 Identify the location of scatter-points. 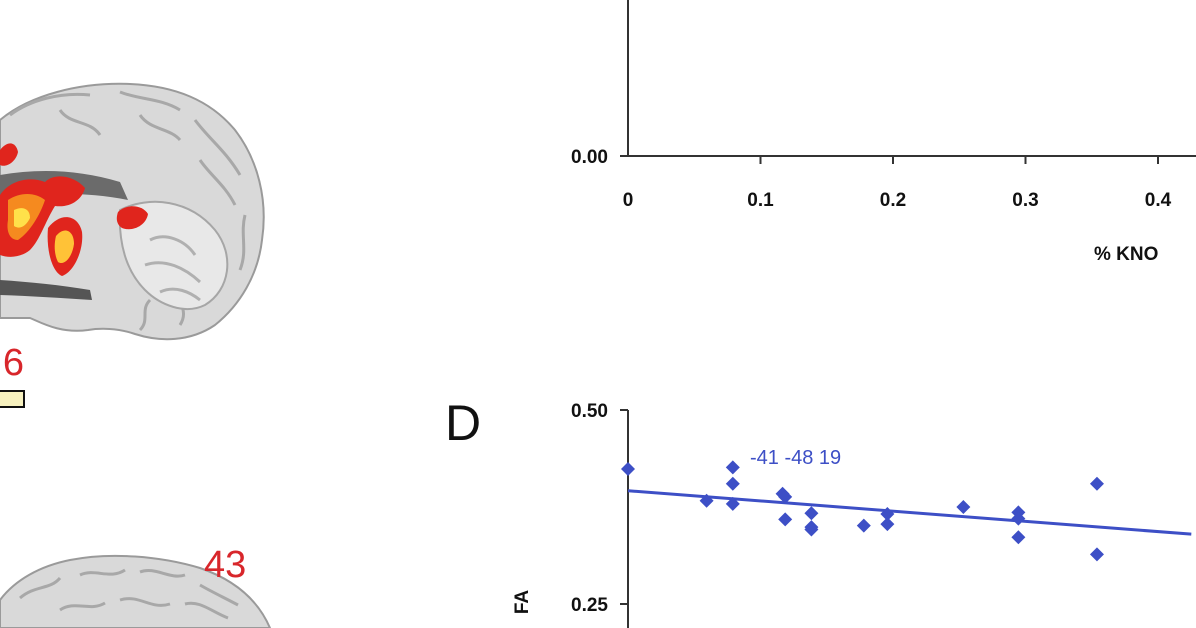
(862, 511).